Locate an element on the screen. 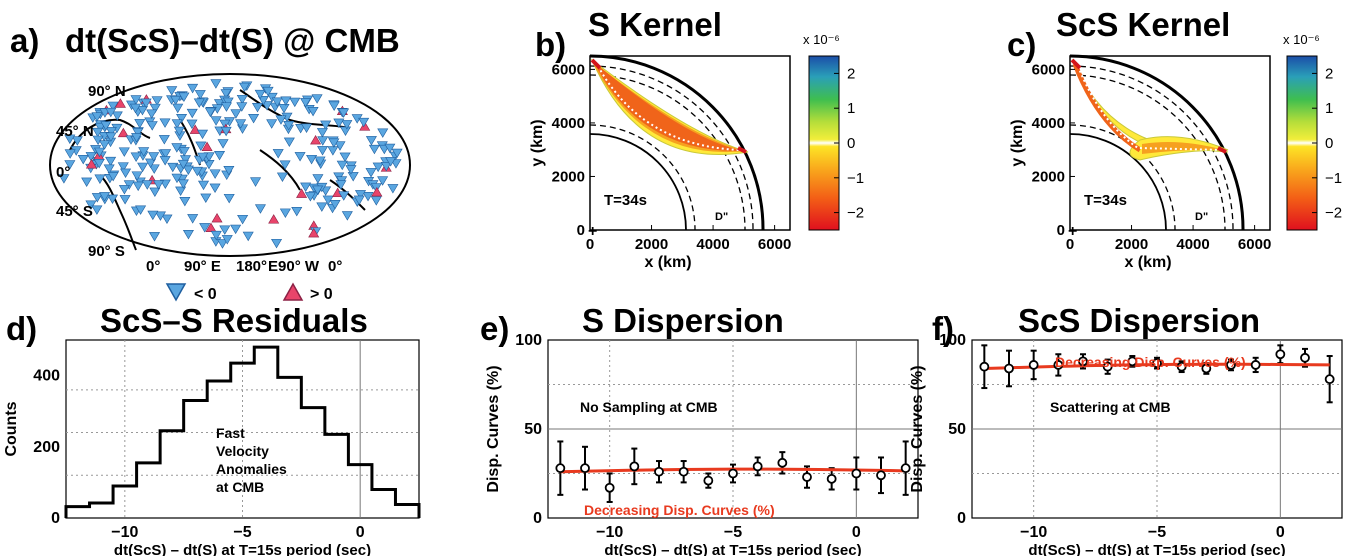 This screenshot has width=1354, height=556. x-tick-label: 6000 is located at coordinates (774, 244).